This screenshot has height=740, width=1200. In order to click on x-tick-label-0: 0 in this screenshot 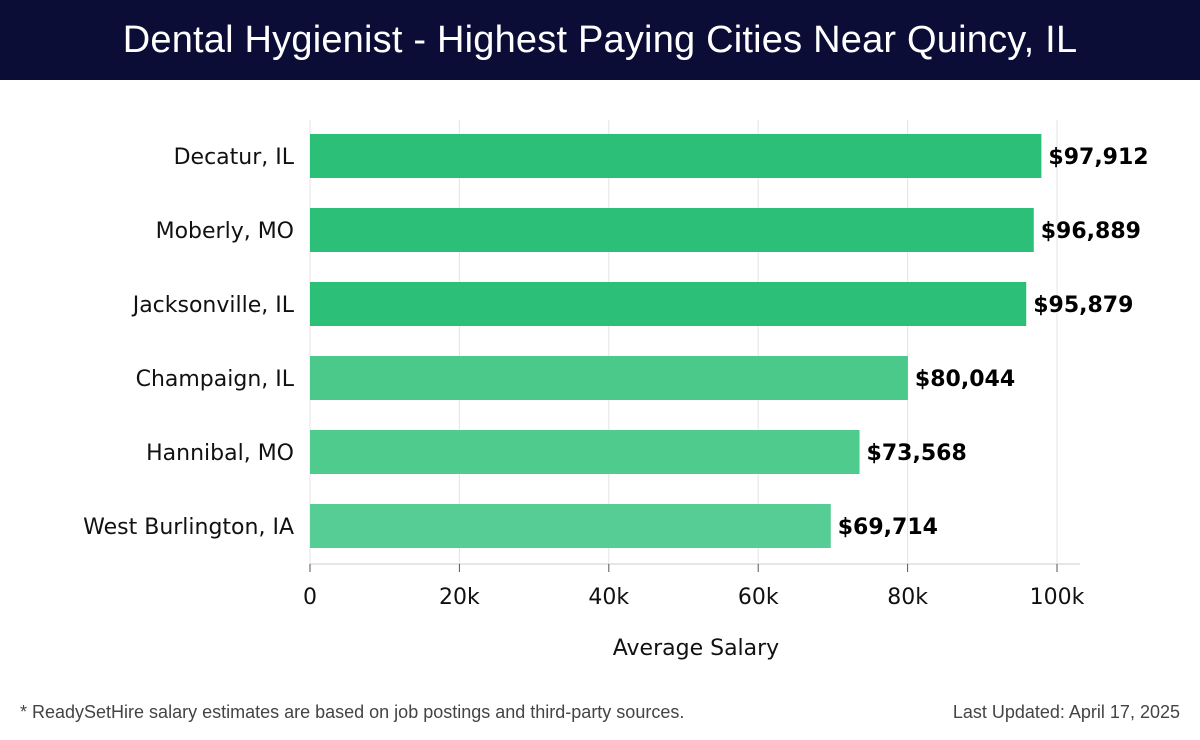, I will do `click(310, 597)`.